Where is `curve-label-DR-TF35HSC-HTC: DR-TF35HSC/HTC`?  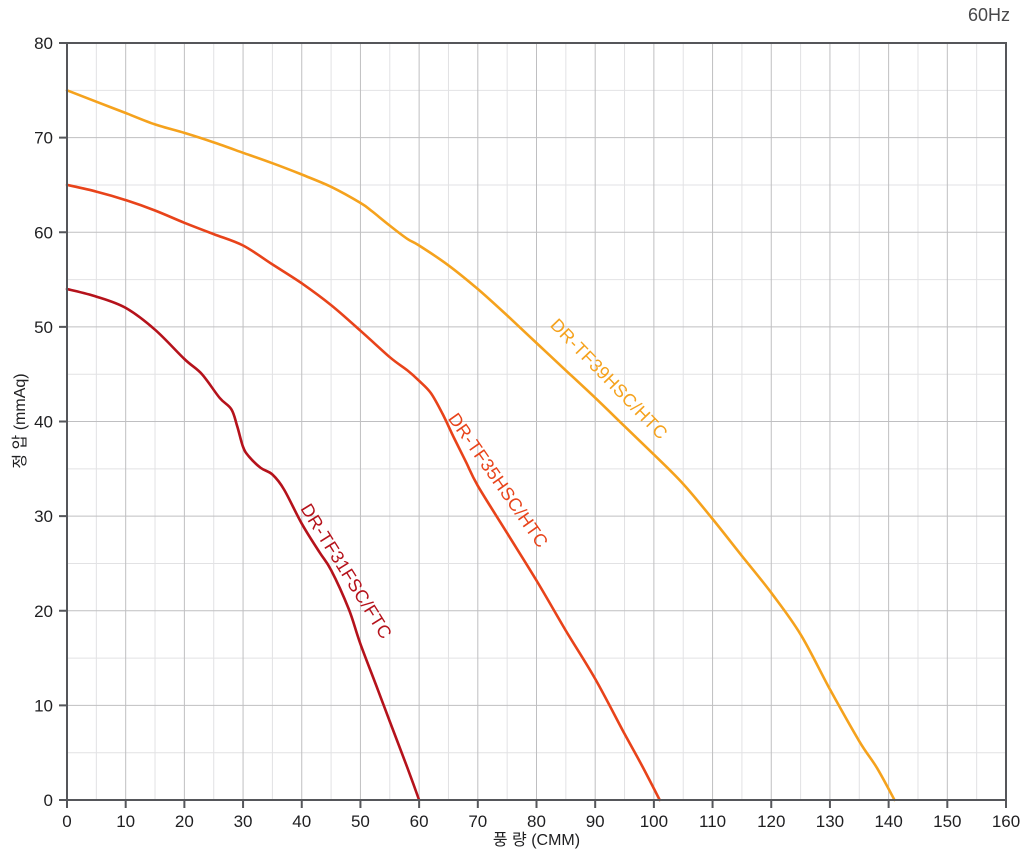
curve-label-DR-TF35HSC-HTC: DR-TF35HSC/HTC is located at coordinates (498, 480).